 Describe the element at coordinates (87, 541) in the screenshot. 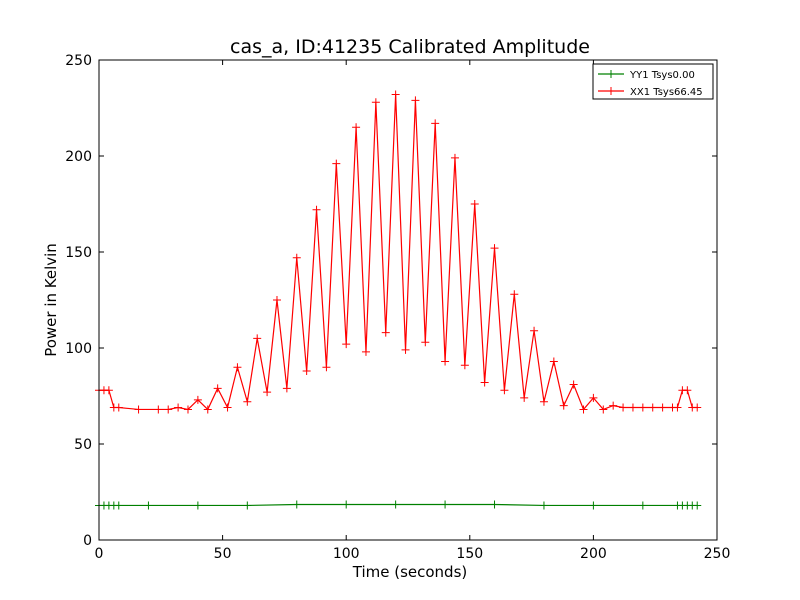

I see `y-tick-label: 0` at that location.